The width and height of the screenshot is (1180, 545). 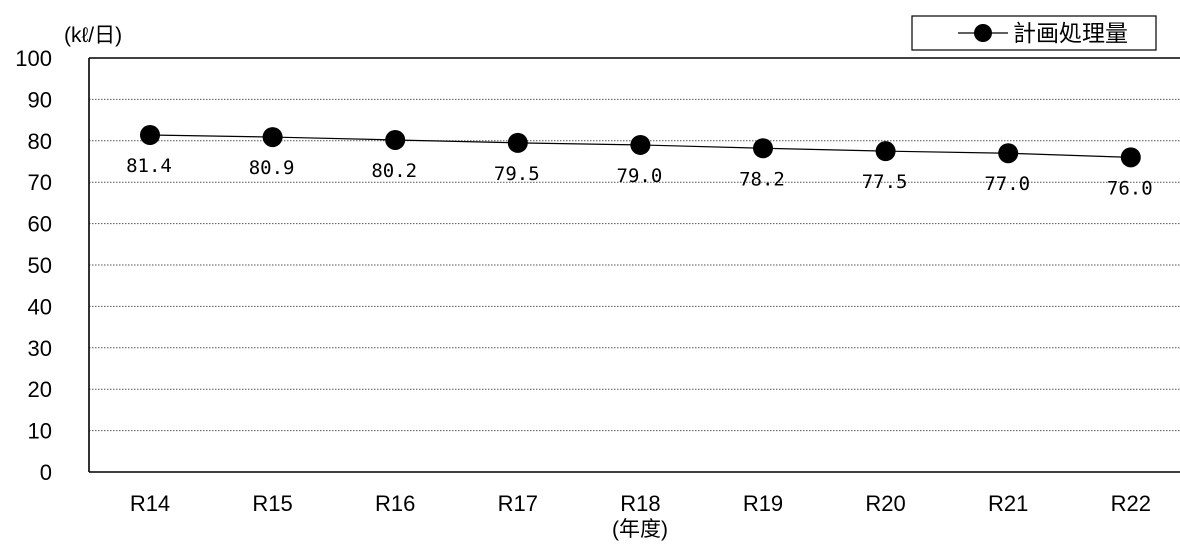 I want to click on y-tick-label: 40, so click(x=40, y=306).